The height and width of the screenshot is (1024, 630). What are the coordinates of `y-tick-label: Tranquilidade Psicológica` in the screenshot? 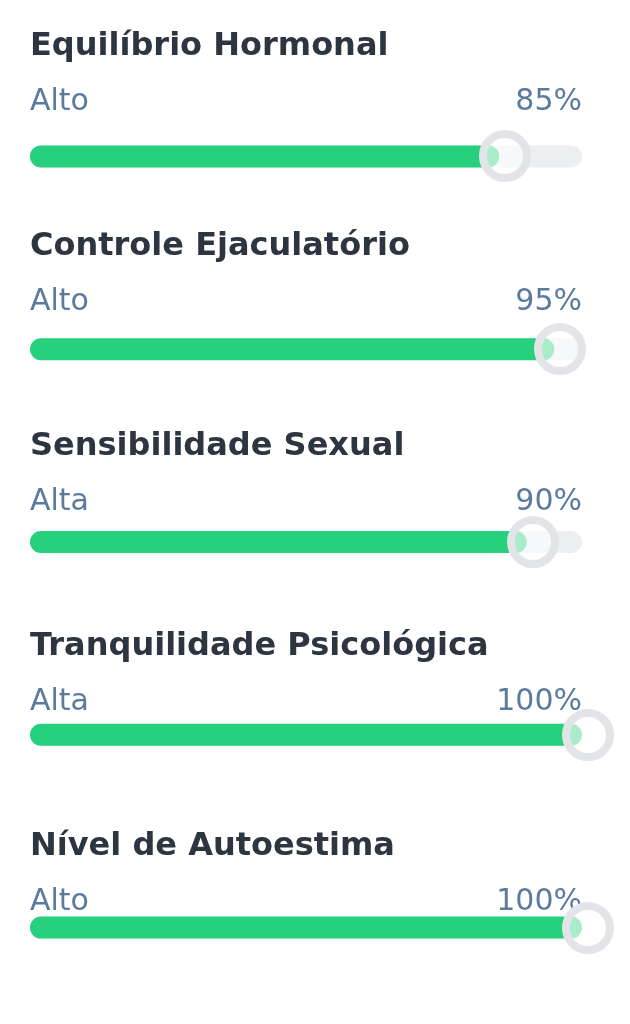 It's located at (259, 644).